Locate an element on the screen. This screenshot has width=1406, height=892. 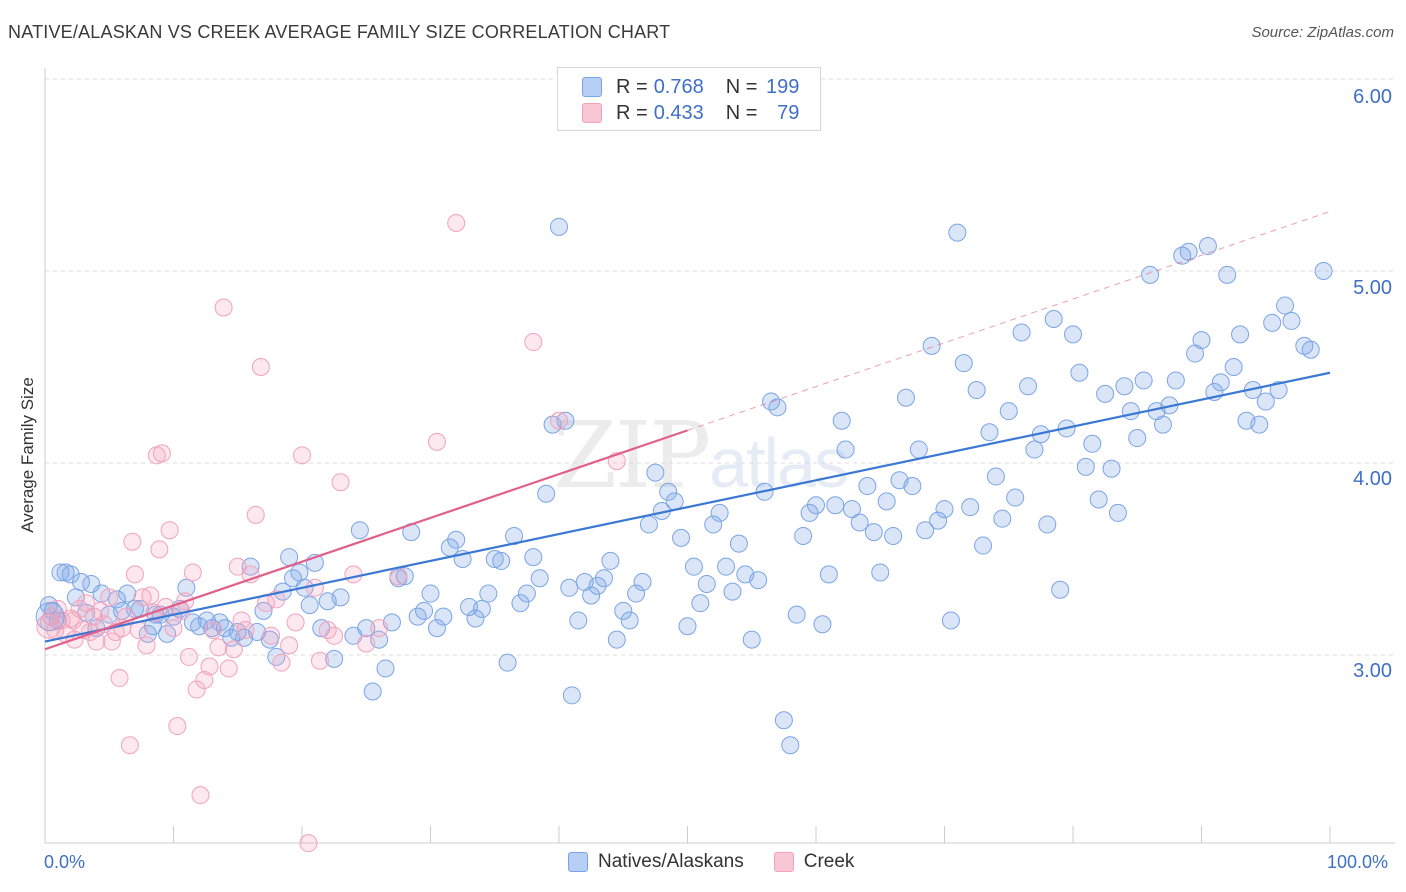
y-tick-label: 6.00 is located at coordinates (1372, 97).